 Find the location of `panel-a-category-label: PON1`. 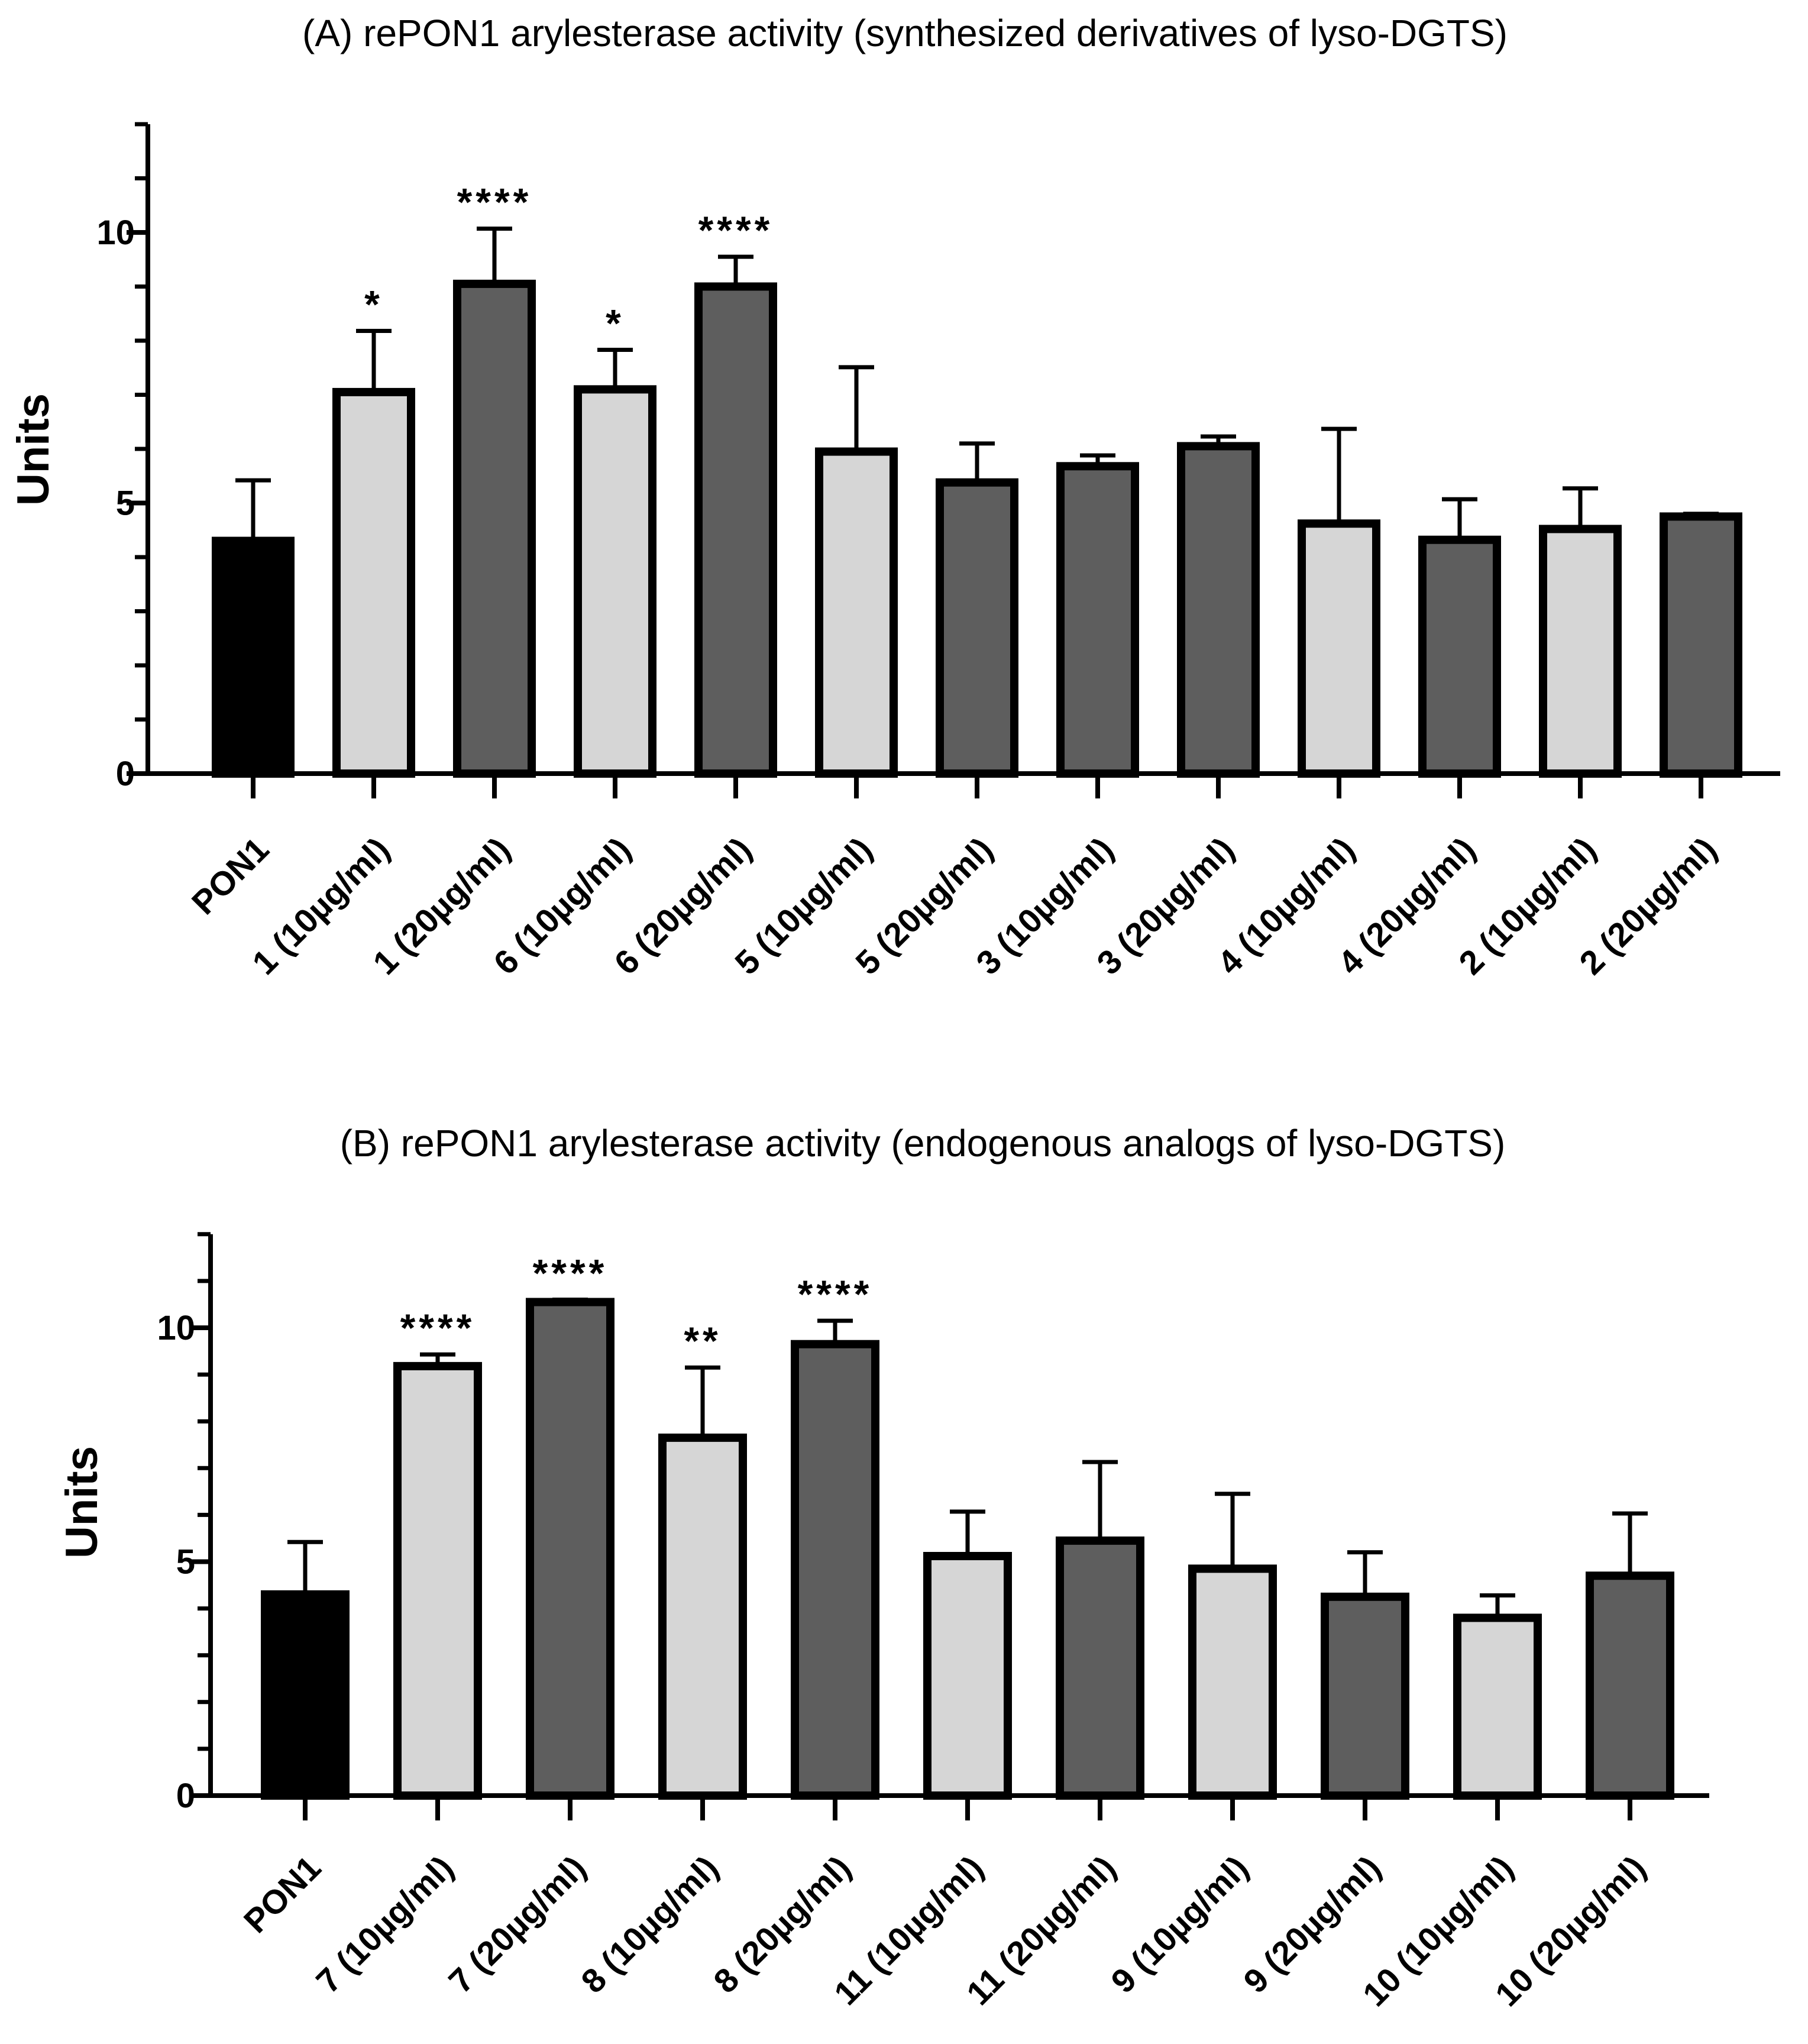

panel-a-category-label: PON1 is located at coordinates (230, 876).